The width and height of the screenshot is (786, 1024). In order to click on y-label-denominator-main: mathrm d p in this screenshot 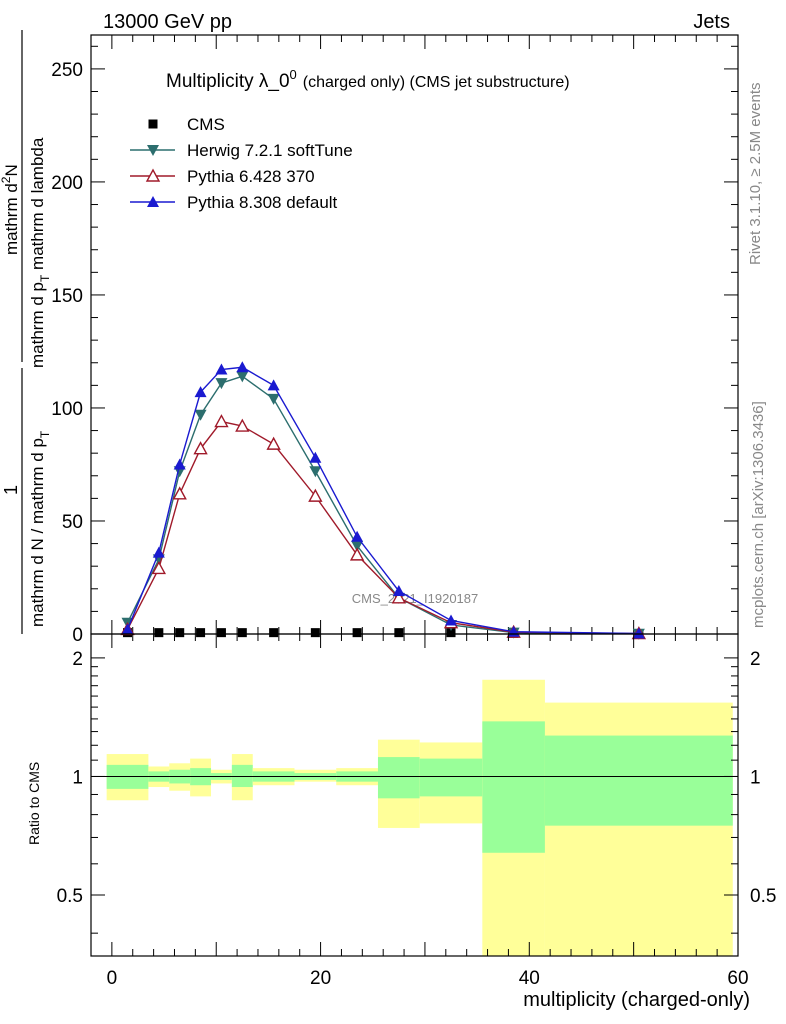, I will do `click(37, 325)`.